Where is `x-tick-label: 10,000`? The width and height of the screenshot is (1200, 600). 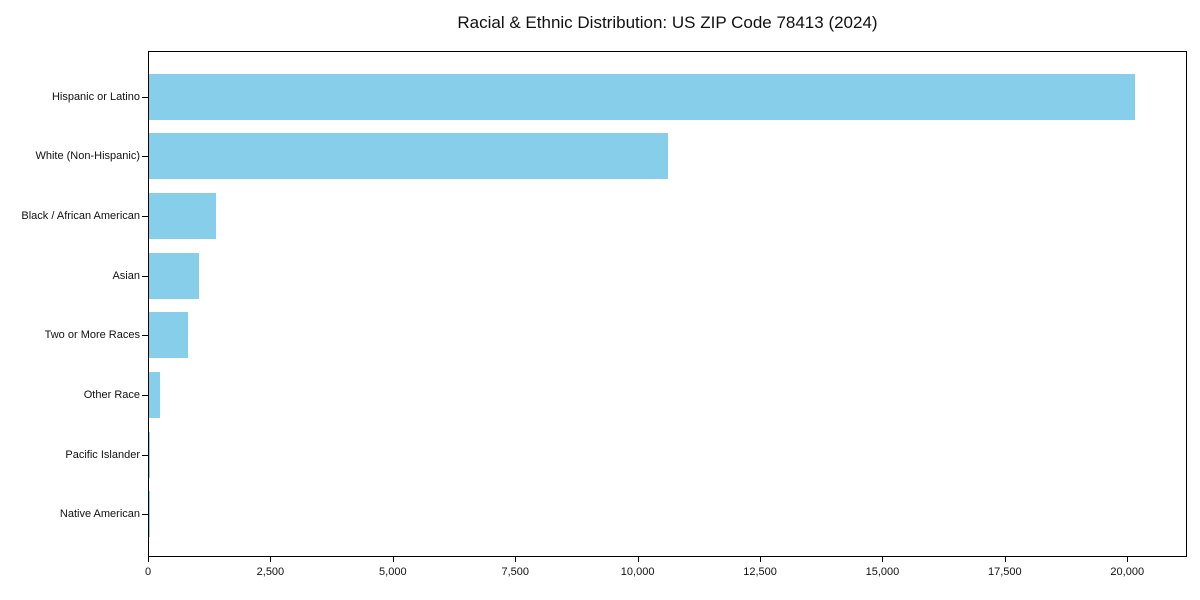
x-tick-label: 10,000 is located at coordinates (637, 572).